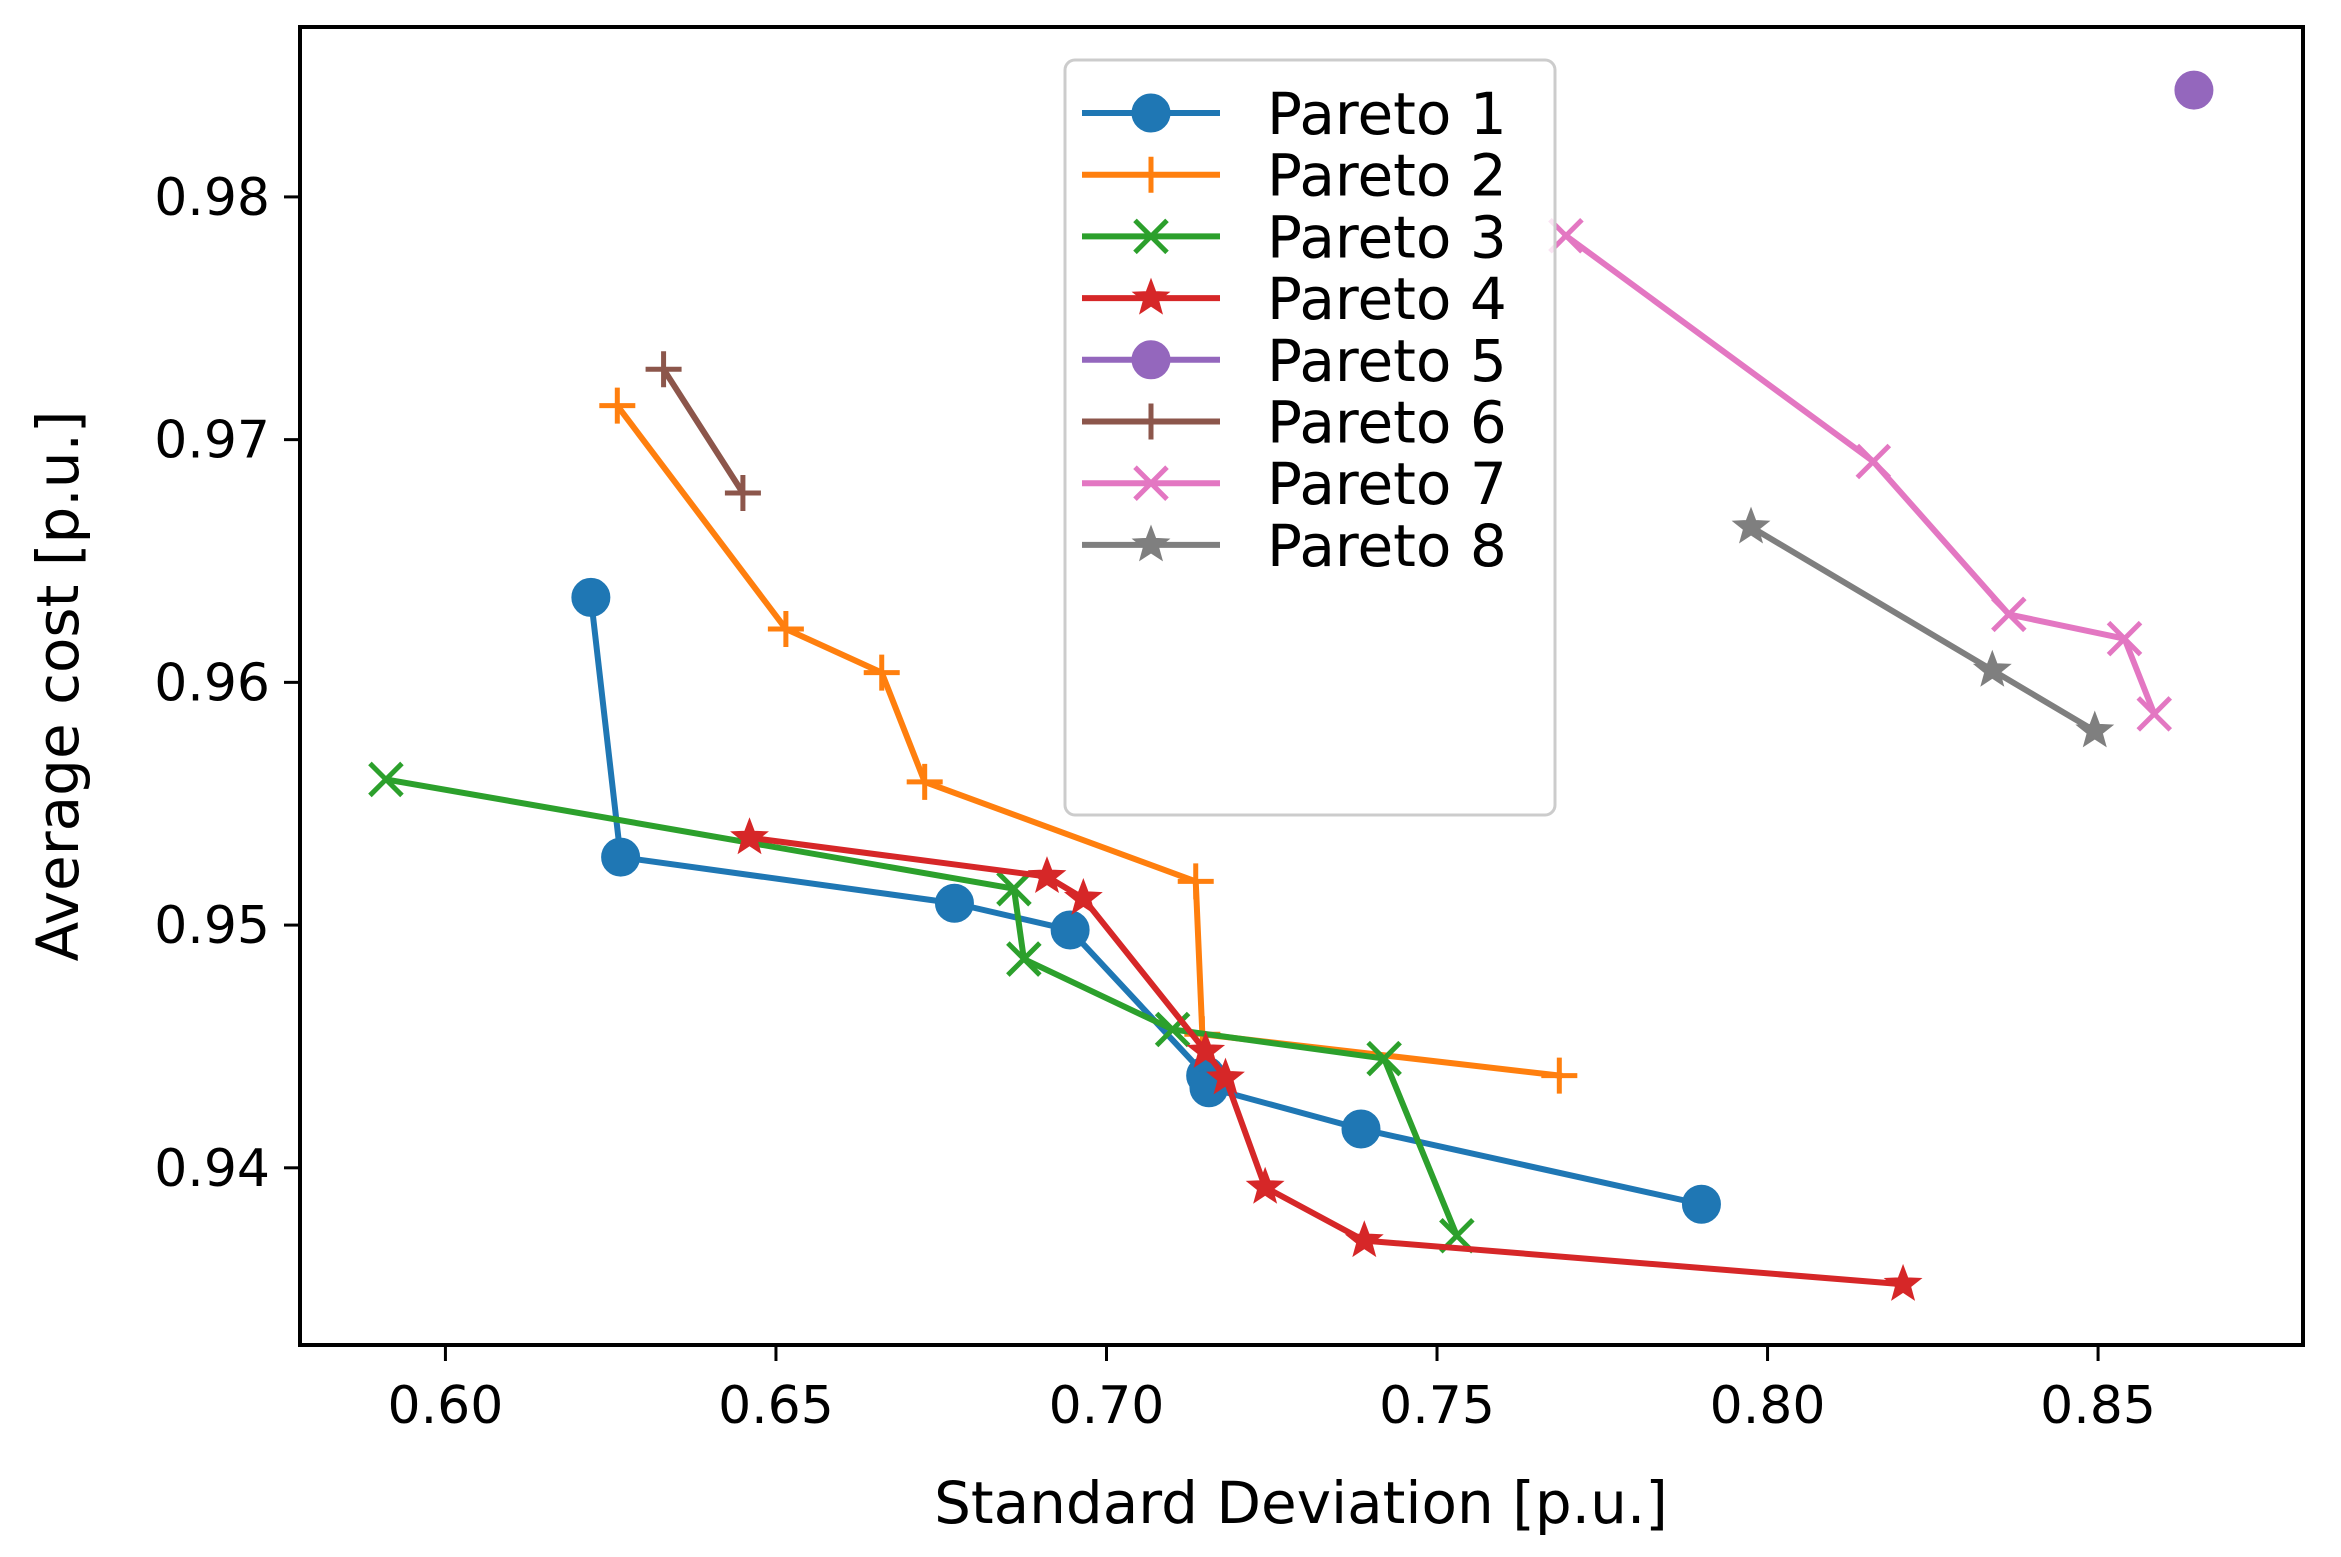 The height and width of the screenshot is (1557, 2341). I want to click on legend-entry: Pareto 4, so click(1294, 299).